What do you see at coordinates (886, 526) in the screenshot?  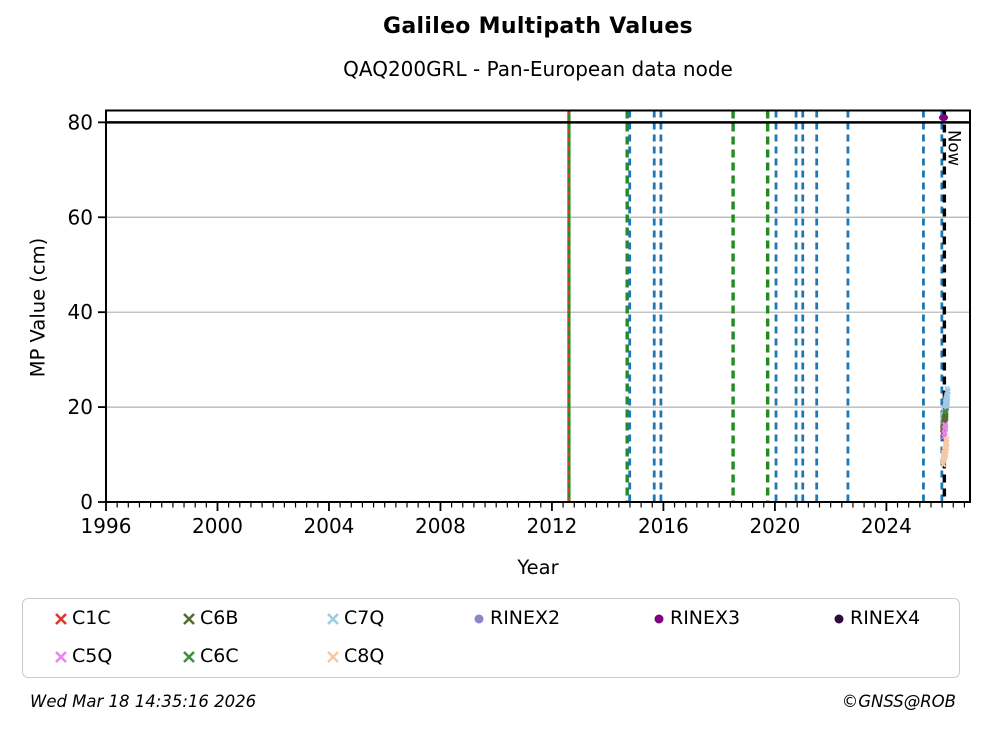 I see `x-tick-label: 2024` at bounding box center [886, 526].